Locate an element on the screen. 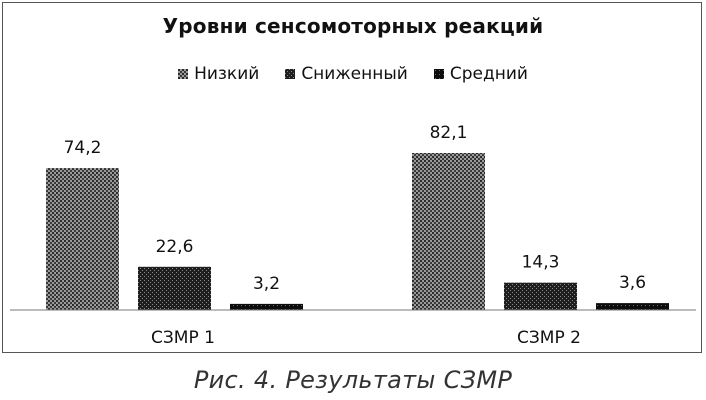 This screenshot has width=706, height=400. category-label-1: СЗМР 1 is located at coordinates (183, 338).